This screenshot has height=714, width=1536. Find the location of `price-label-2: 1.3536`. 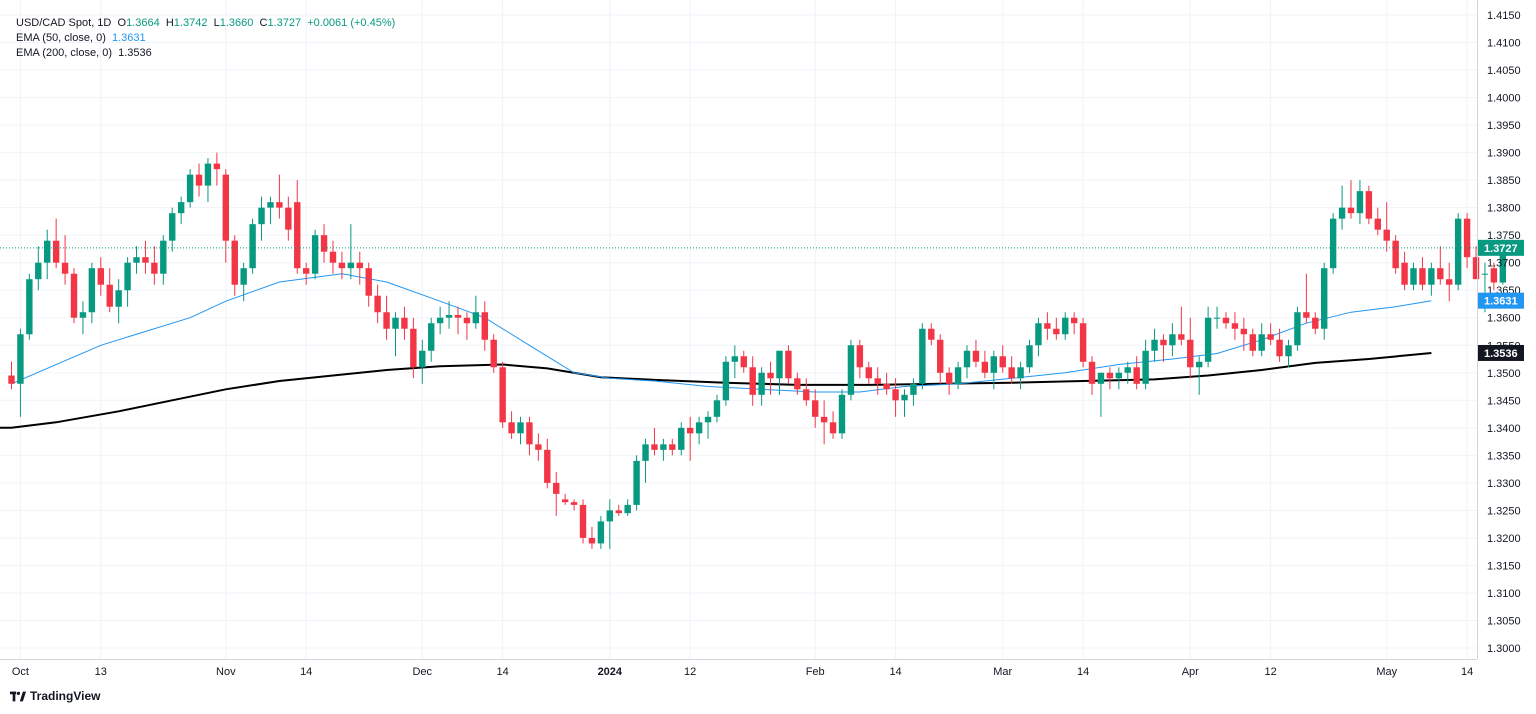

price-label-2: 1.3536 is located at coordinates (1501, 352).